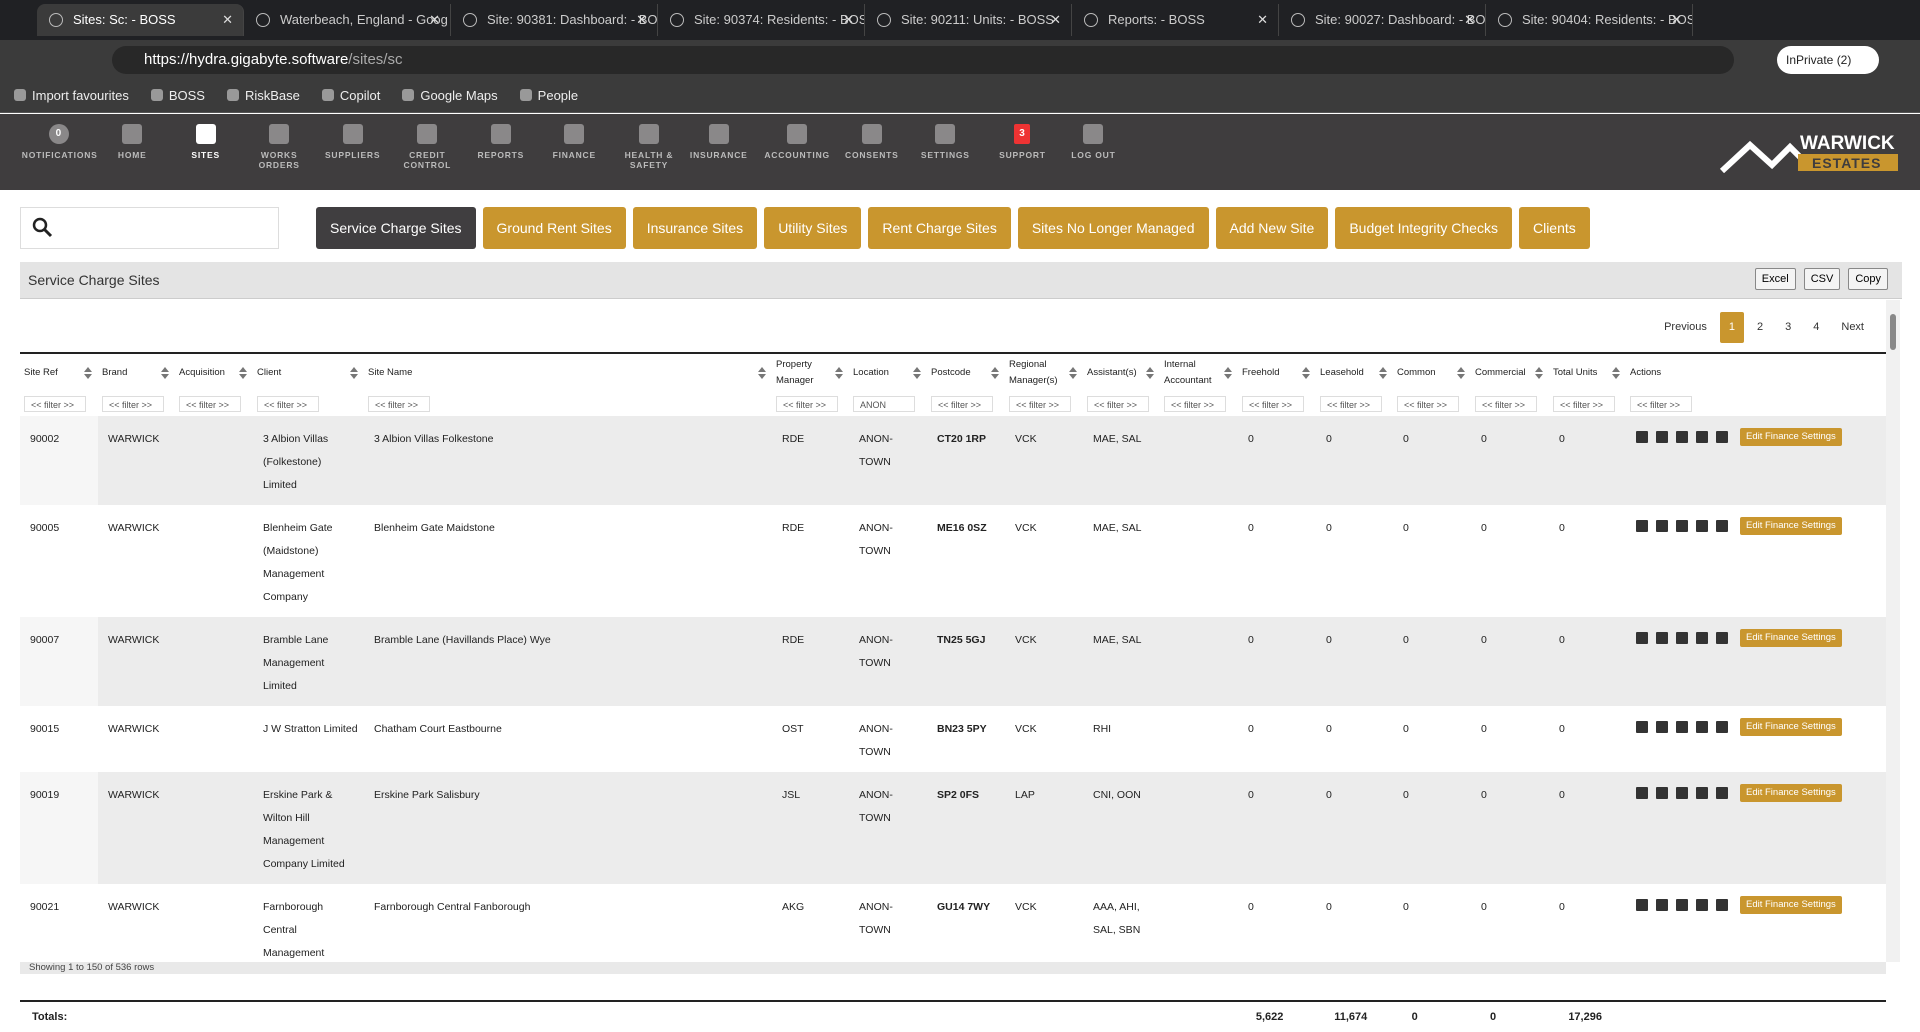 The width and height of the screenshot is (1920, 1032). What do you see at coordinates (136, 373) in the screenshot?
I see `column-header: Brand` at bounding box center [136, 373].